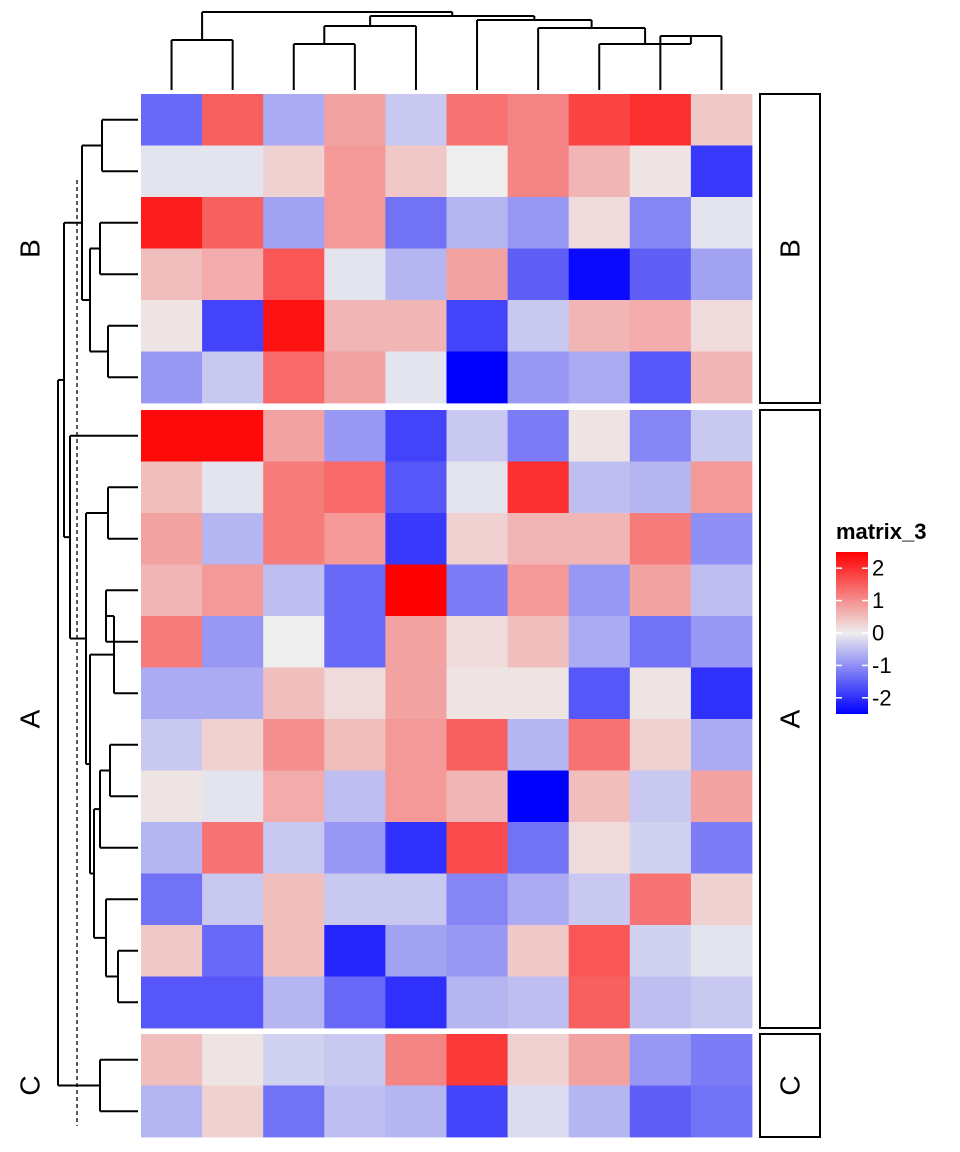 This screenshot has height=1152, width=960. What do you see at coordinates (790, 1085) in the screenshot?
I see `slice-box-c` at bounding box center [790, 1085].